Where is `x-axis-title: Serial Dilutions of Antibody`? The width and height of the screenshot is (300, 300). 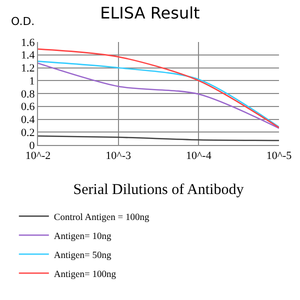 x-axis-title: Serial Dilutions of Antibody is located at coordinates (158, 190).